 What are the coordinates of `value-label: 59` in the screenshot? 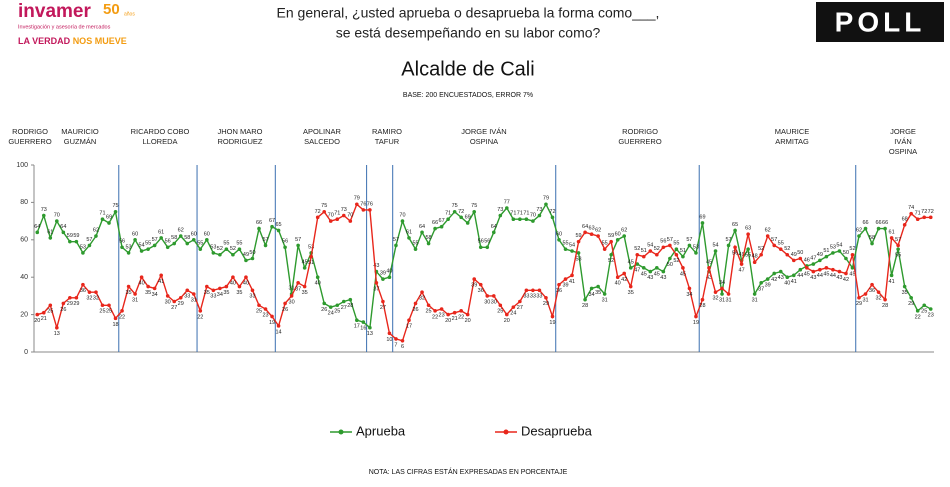 It's located at (76, 236).